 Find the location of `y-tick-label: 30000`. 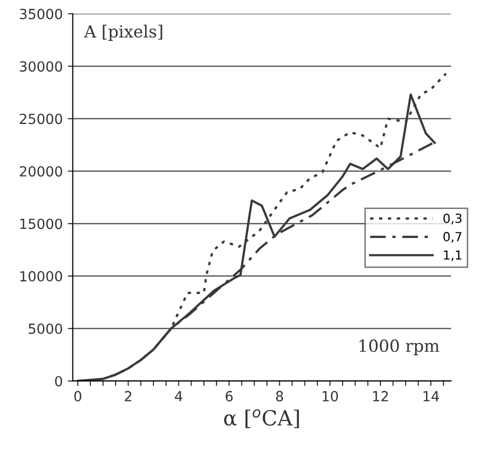

y-tick-label: 30000 is located at coordinates (41, 66).